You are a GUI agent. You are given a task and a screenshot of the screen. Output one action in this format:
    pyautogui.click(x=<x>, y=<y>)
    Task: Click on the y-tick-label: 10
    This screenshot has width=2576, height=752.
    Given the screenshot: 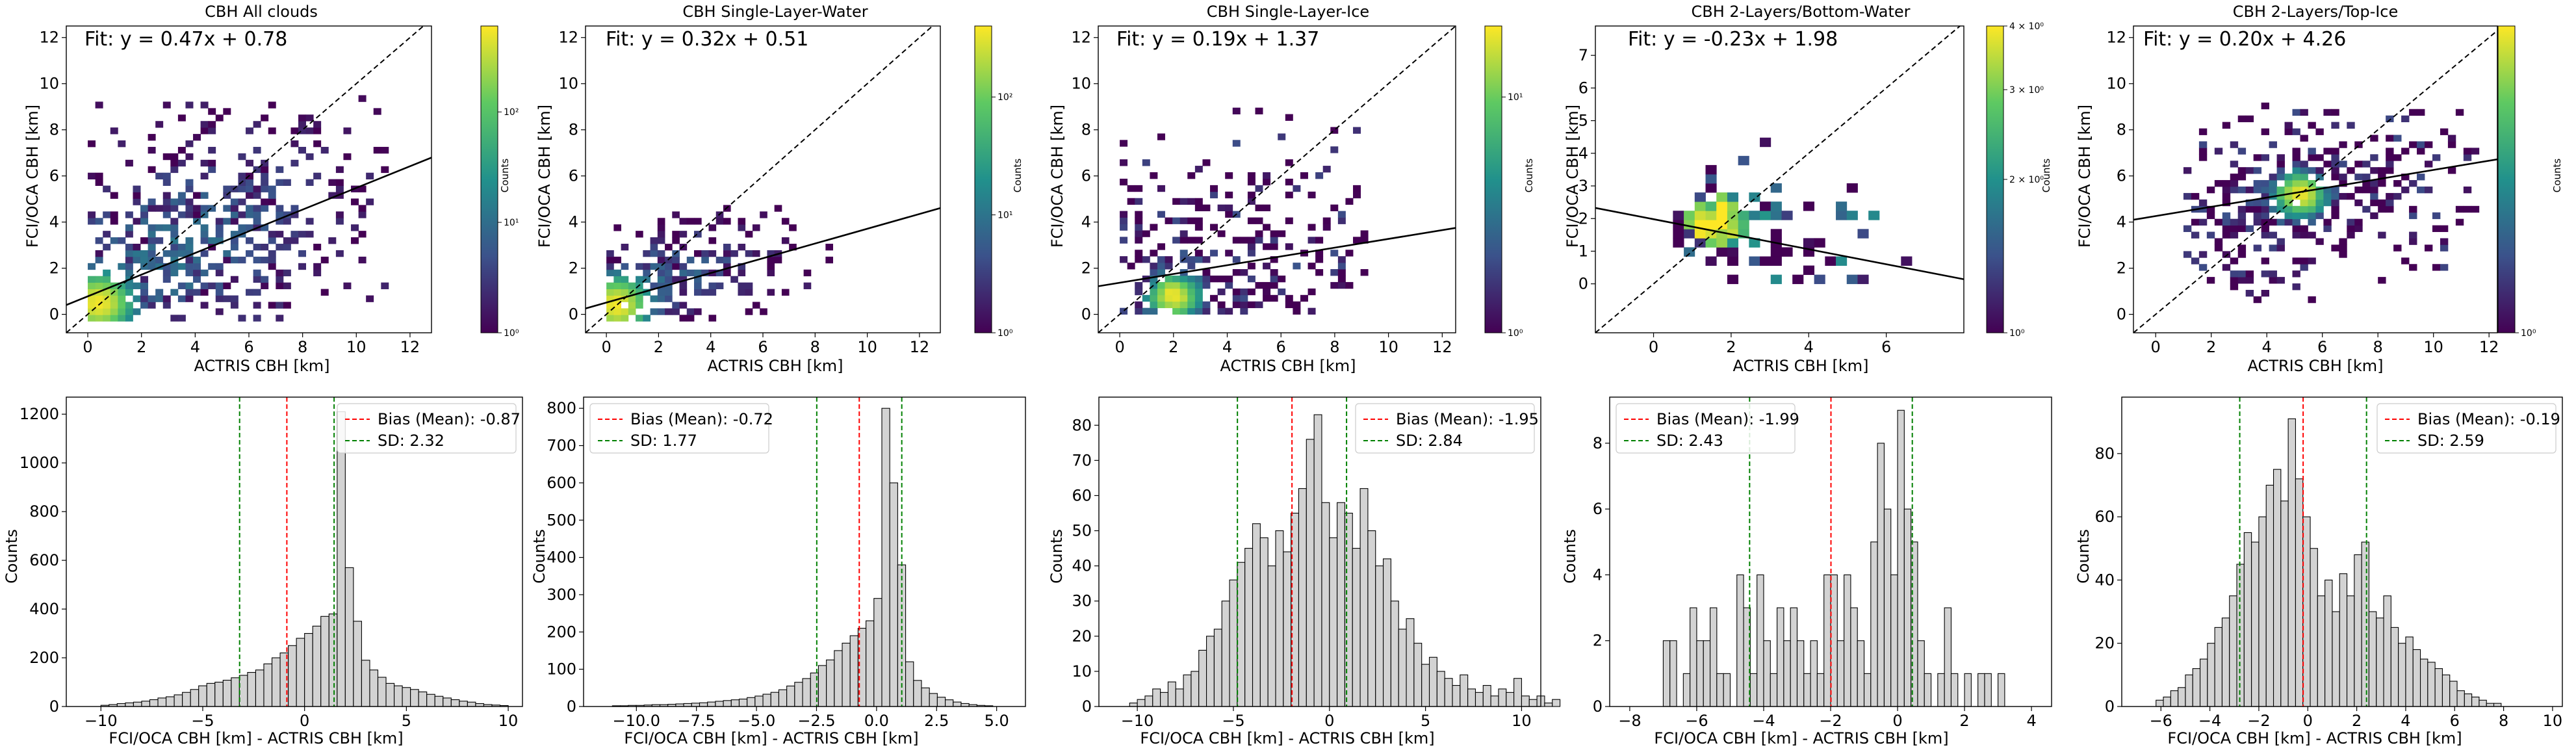 What is the action you would take?
    pyautogui.click(x=2116, y=84)
    